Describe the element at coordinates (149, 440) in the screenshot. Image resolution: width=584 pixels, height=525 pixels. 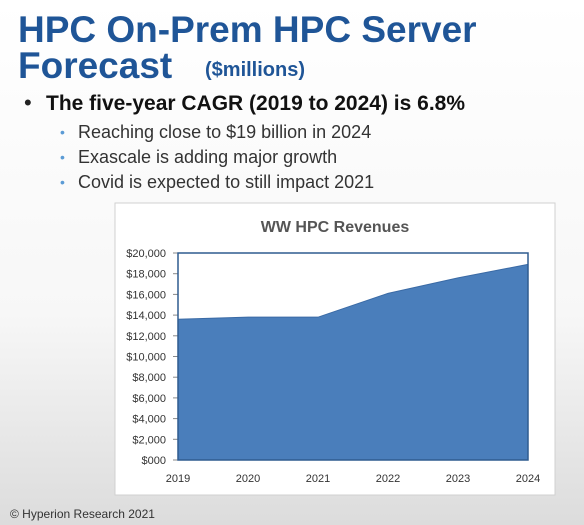
I see `y-tick-label: $2,000` at that location.